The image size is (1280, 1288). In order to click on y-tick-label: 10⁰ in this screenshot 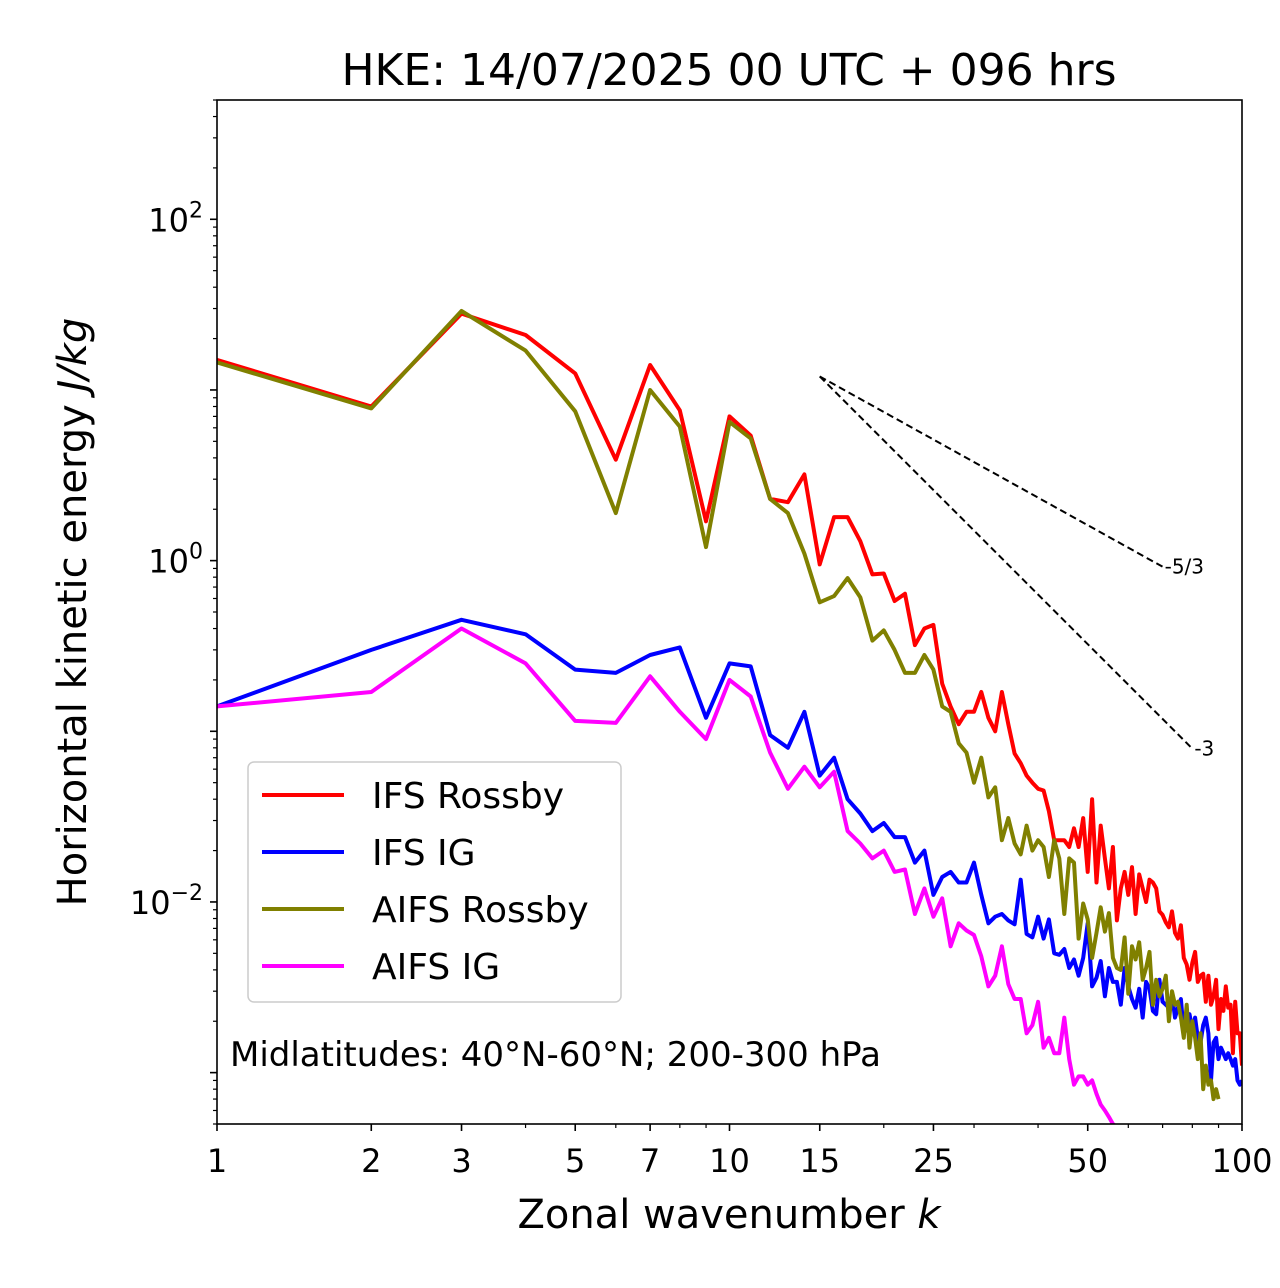, I will do `click(175, 560)`.